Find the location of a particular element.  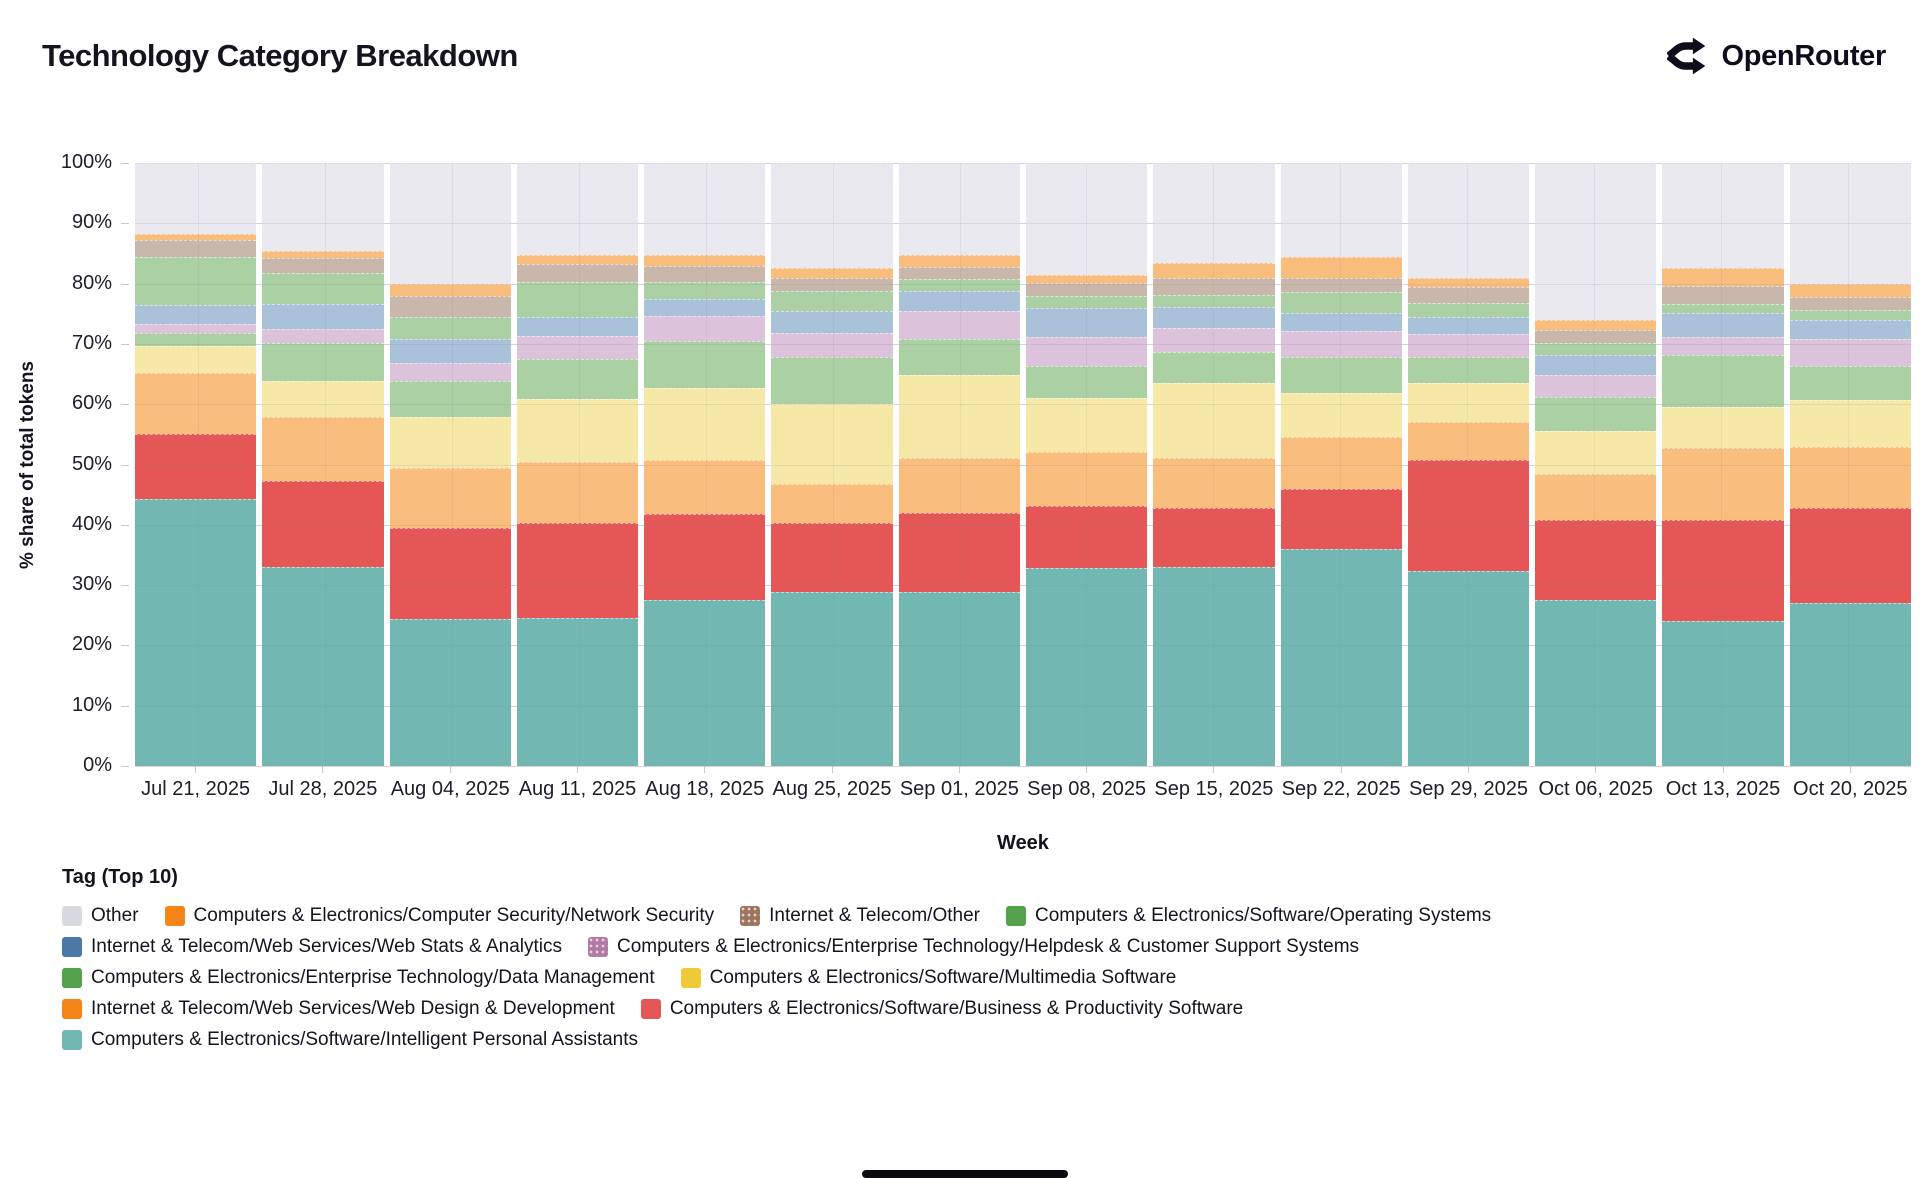

legend-item: Internet & Telecom/Other is located at coordinates (860, 916).